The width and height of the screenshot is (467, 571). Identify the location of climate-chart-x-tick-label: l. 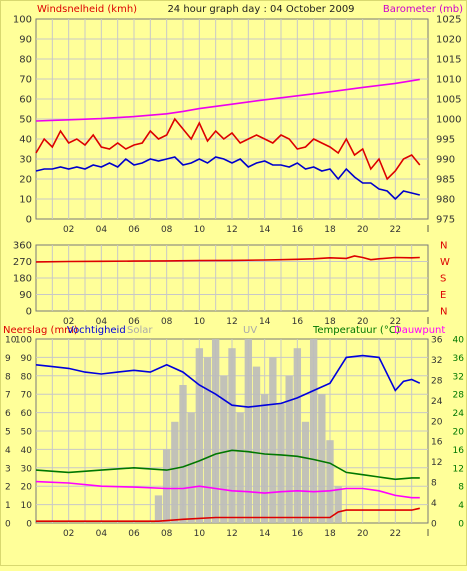
(428, 534).